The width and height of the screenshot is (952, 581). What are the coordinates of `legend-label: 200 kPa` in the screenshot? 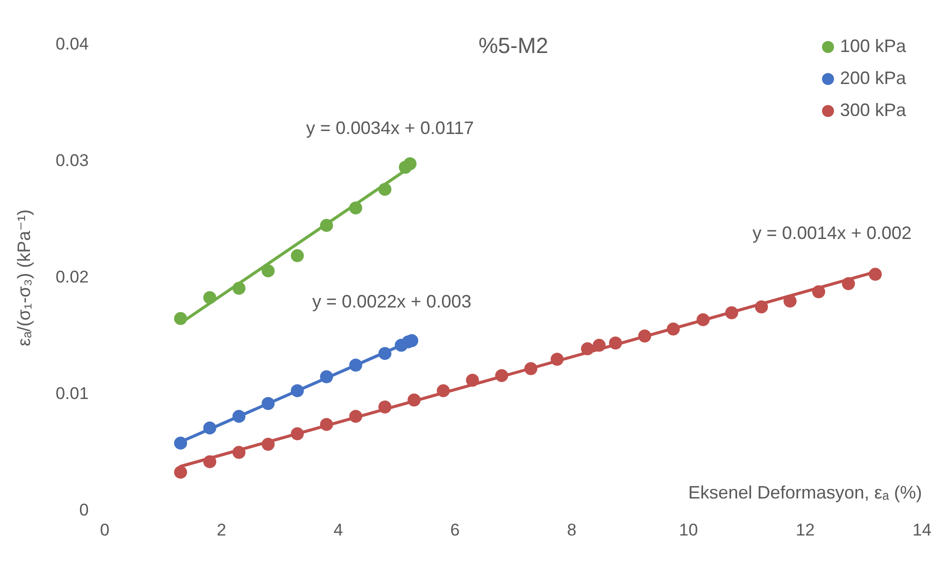 It's located at (874, 78).